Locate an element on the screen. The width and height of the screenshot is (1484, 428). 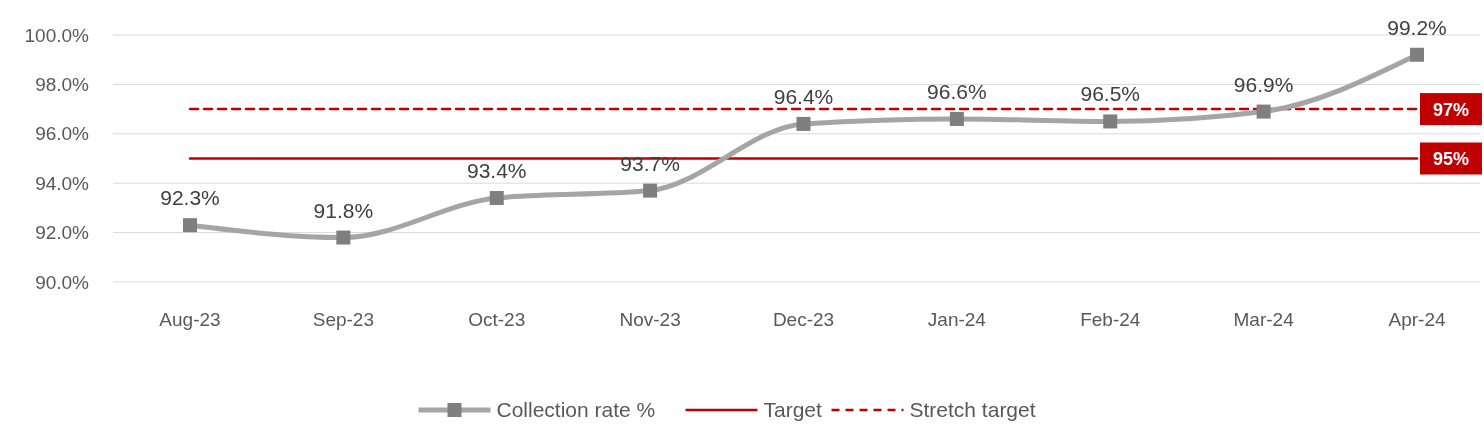
annotation: 97% is located at coordinates (1451, 109).